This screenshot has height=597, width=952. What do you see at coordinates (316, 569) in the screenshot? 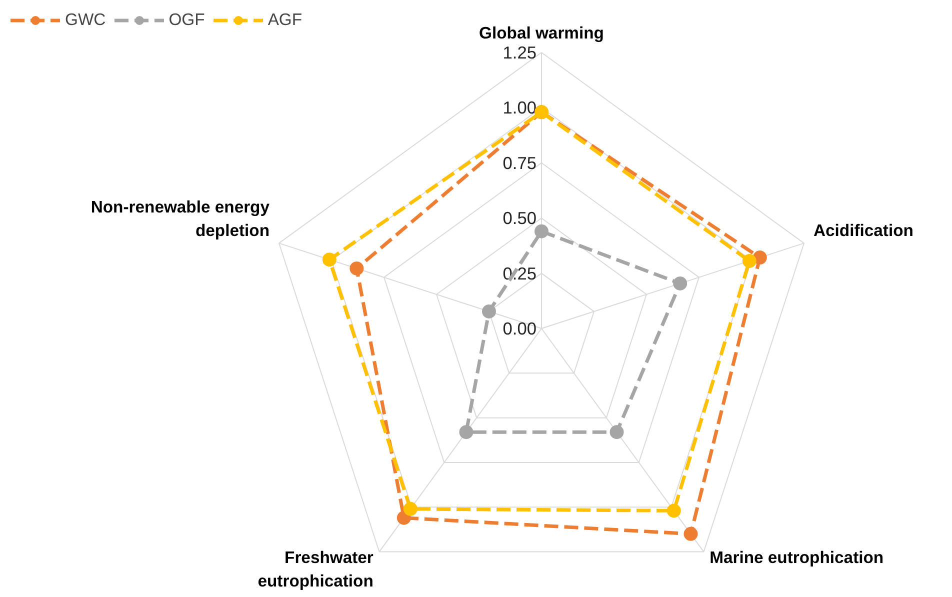
I see `spoke-label: Freshwater eutrophication` at bounding box center [316, 569].